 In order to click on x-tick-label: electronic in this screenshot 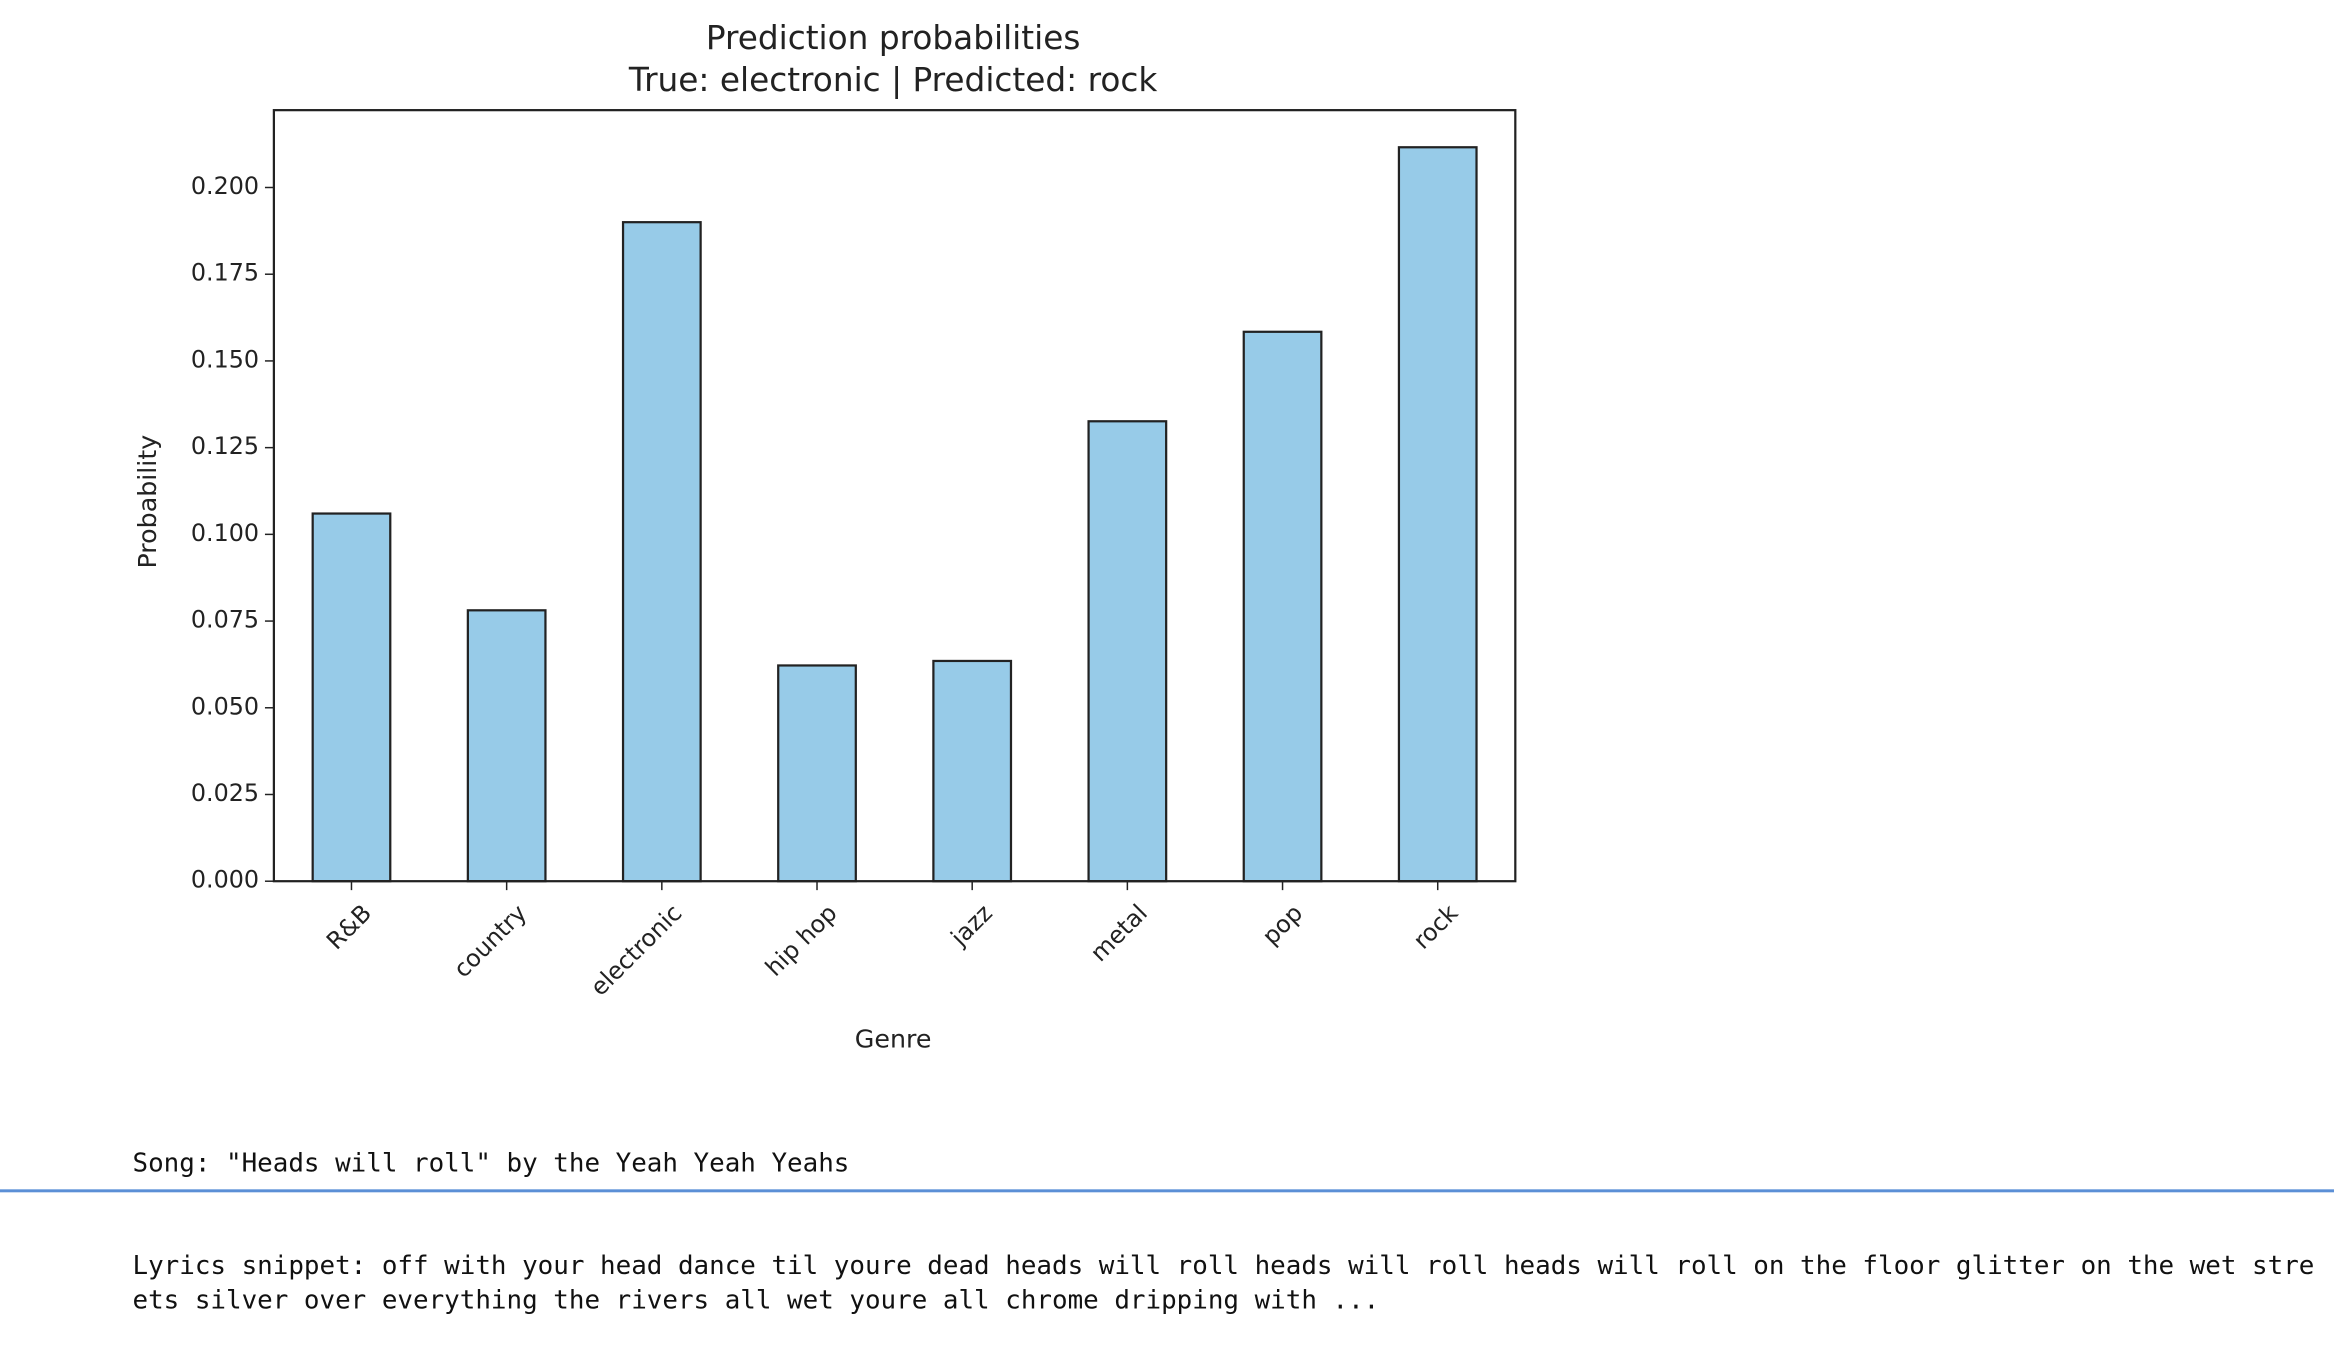, I will do `click(636, 950)`.